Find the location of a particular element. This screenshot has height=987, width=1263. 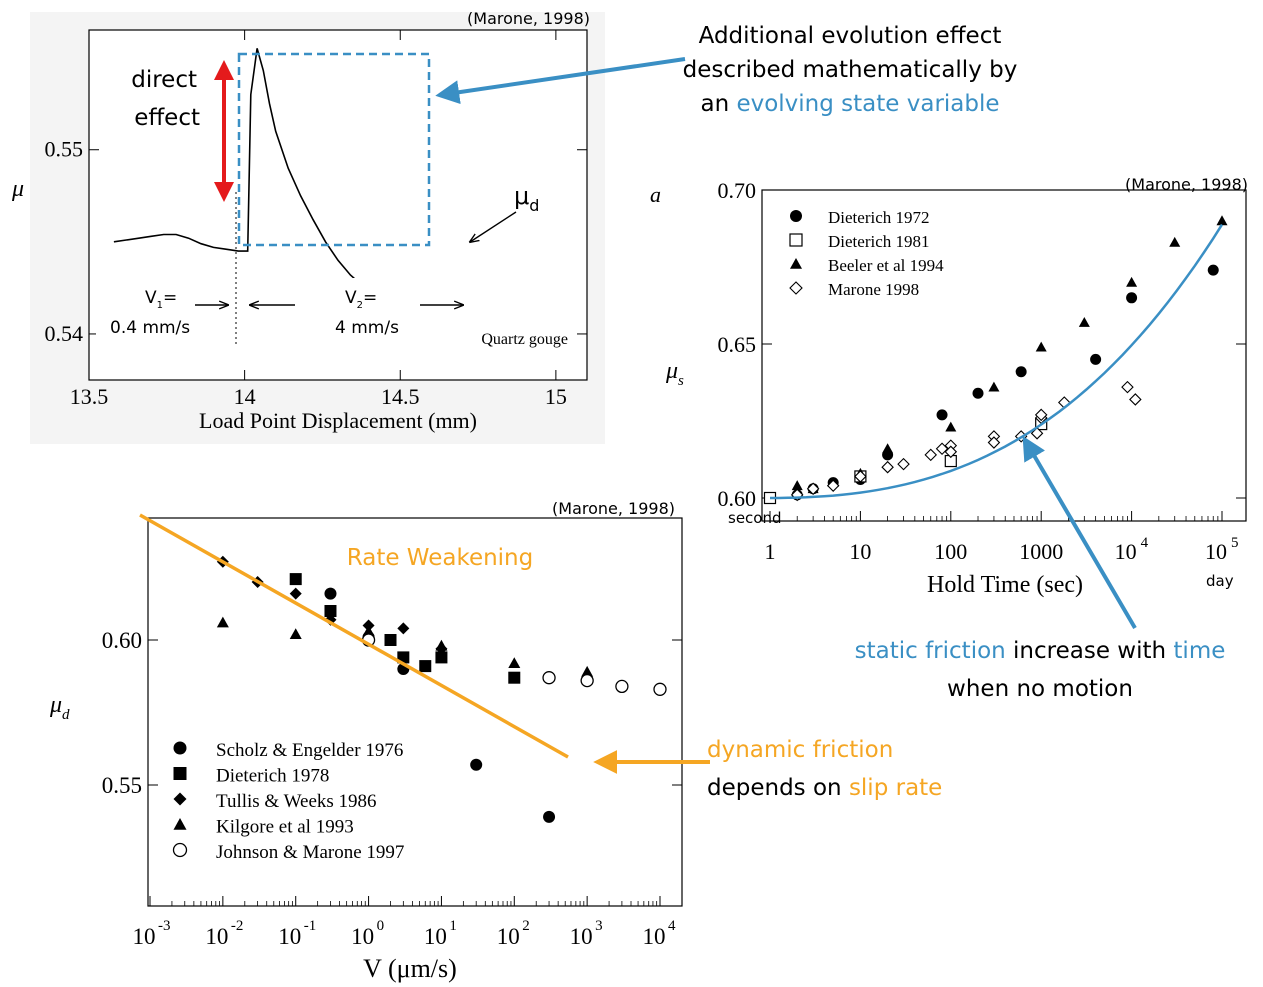

chart1-x-tick-label: 15 is located at coordinates (556, 396).